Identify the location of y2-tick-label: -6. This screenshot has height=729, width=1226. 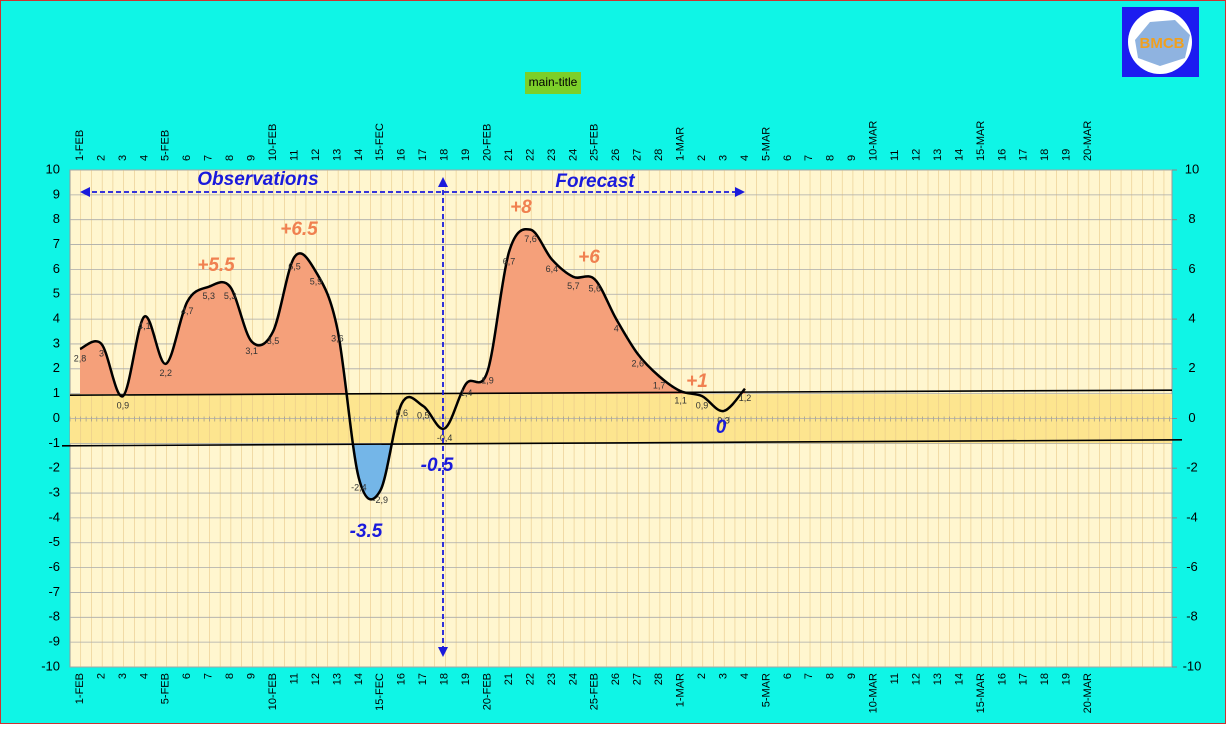
(1192, 566).